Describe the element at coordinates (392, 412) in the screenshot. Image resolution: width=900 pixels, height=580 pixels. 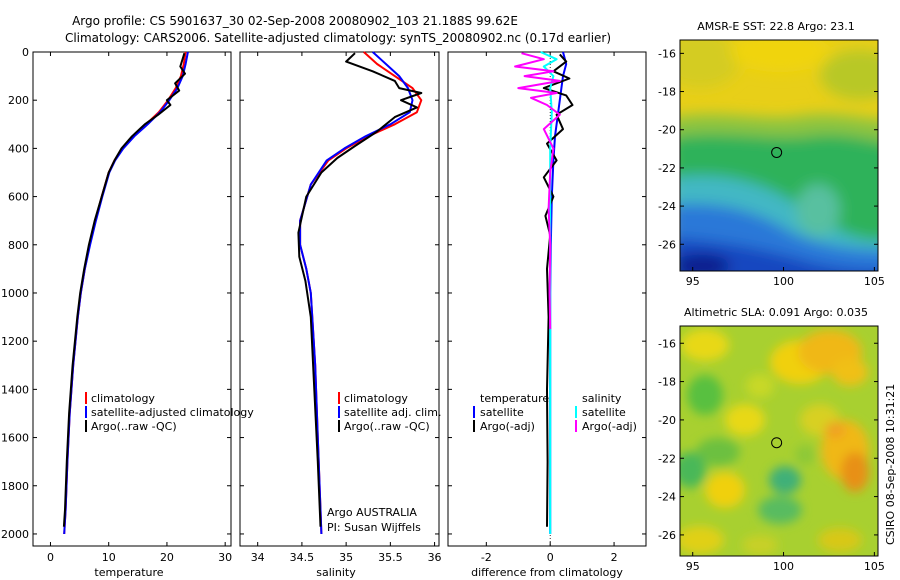
I see `legend-satellite-label: satellite adj. clim.` at that location.